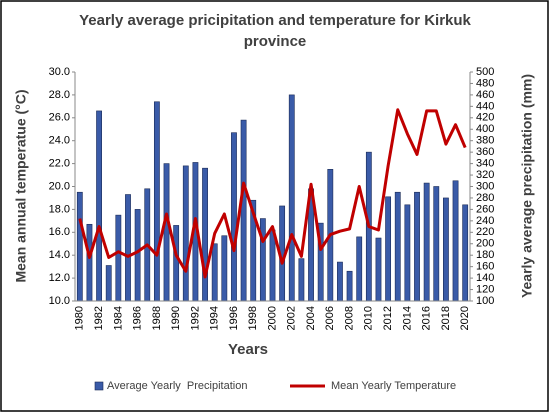 This screenshot has width=550, height=413. What do you see at coordinates (176, 318) in the screenshot?
I see `x-tick-label: 1990` at bounding box center [176, 318].